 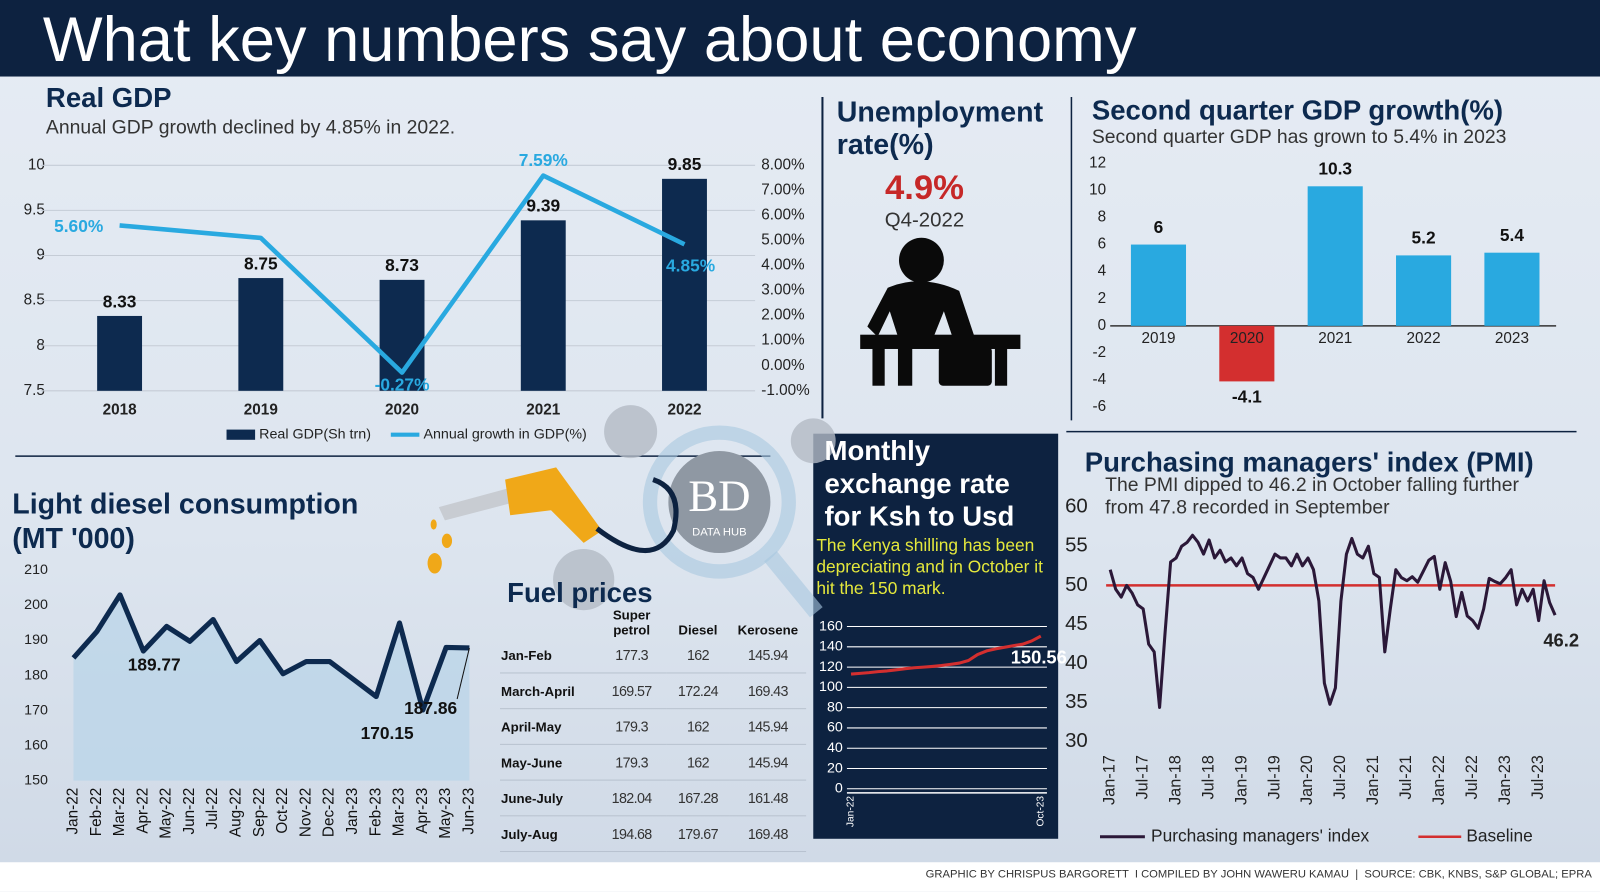 I want to click on y-tick-label: 140, so click(x=831, y=647).